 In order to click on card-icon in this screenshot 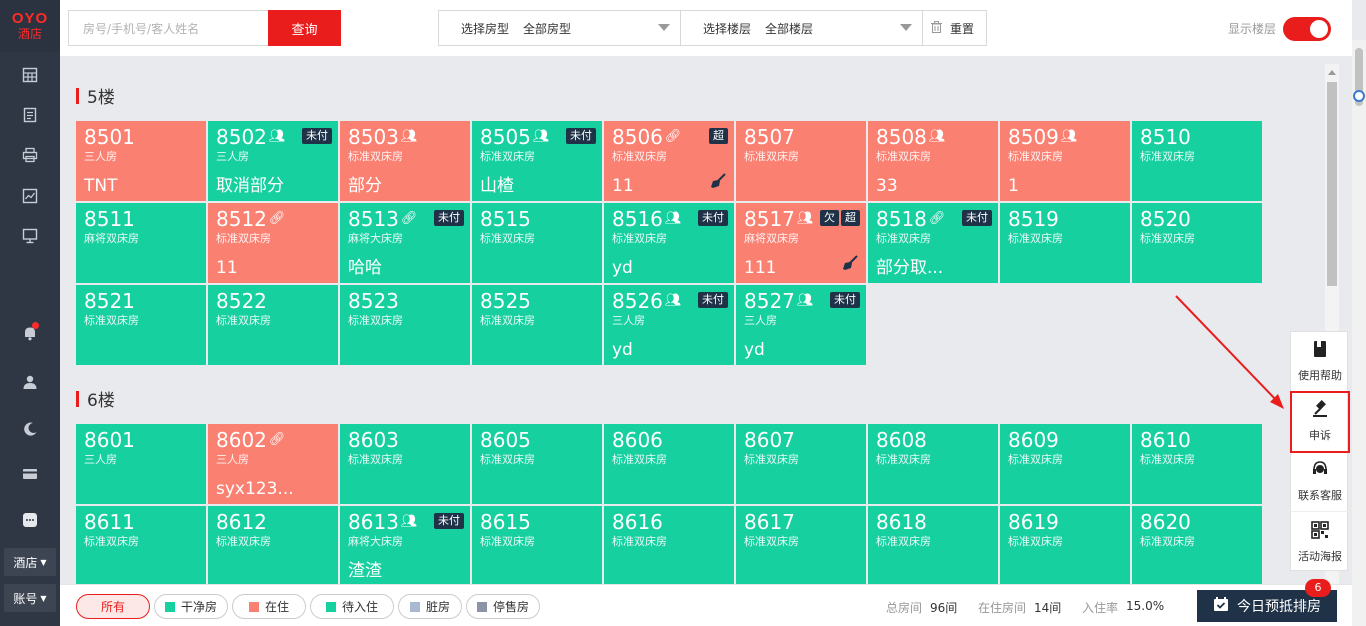, I will do `click(30, 474)`.